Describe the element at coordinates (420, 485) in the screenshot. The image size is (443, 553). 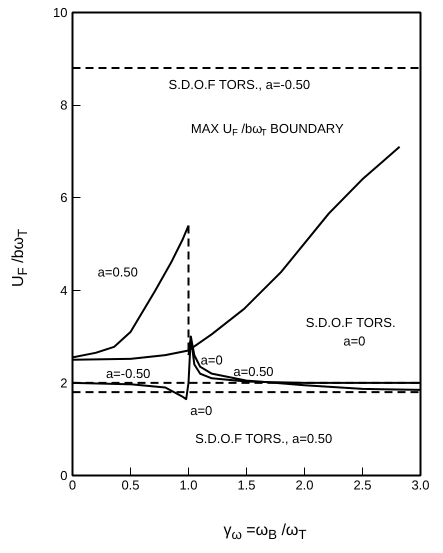
I see `x-tick-label: 3.0` at that location.